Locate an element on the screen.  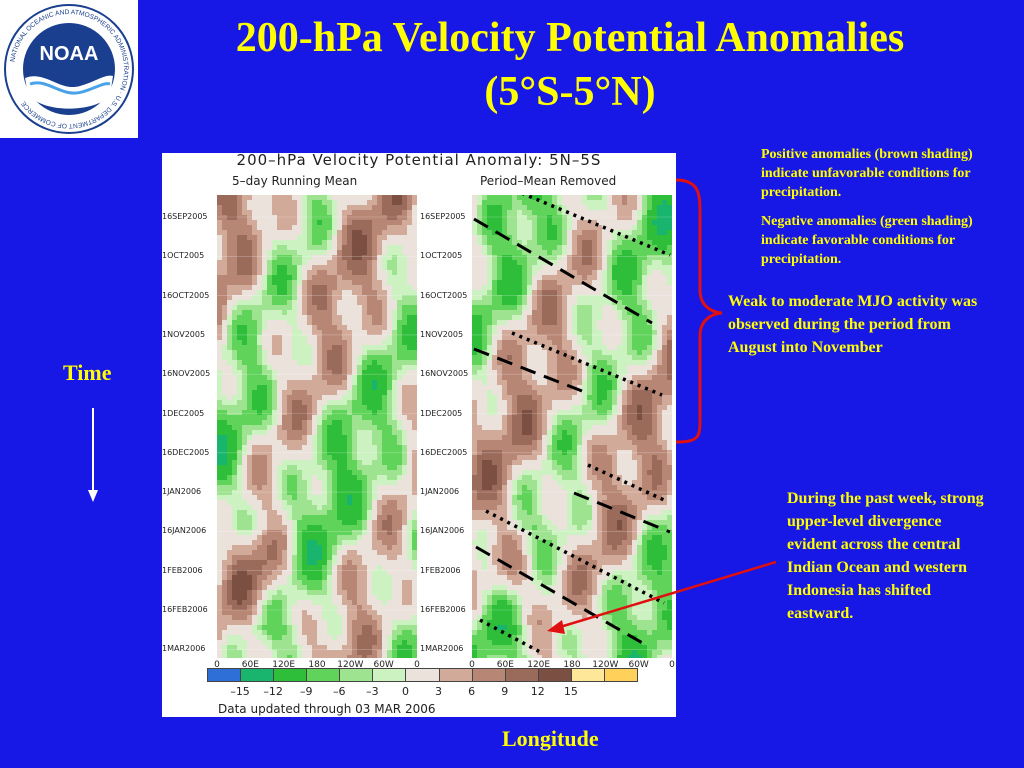
page-title: 200-hPa Velocity Potential Anomalies is located at coordinates (570, 38).